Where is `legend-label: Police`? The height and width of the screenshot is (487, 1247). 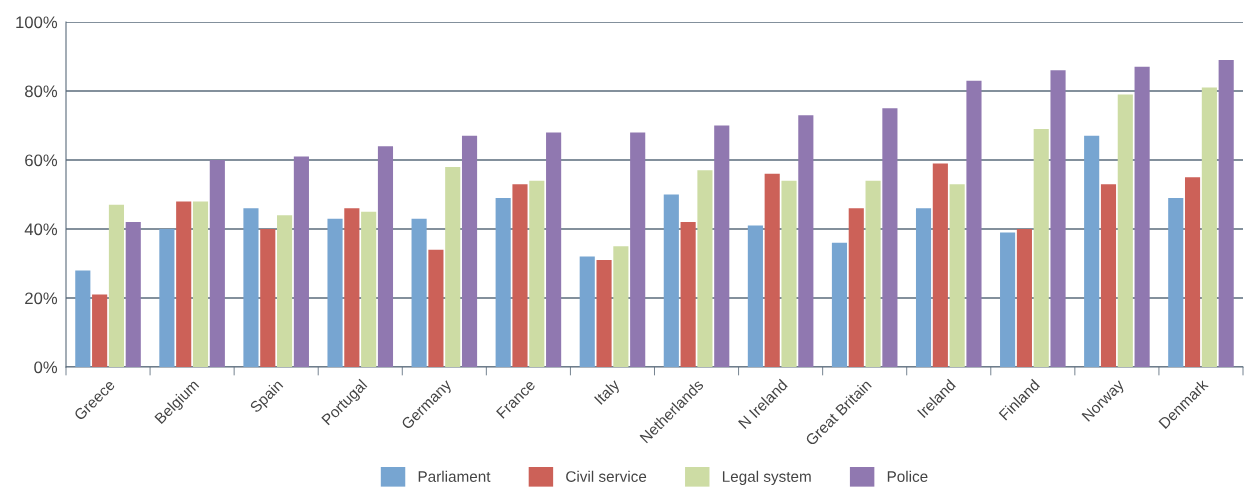
legend-label: Police is located at coordinates (907, 476).